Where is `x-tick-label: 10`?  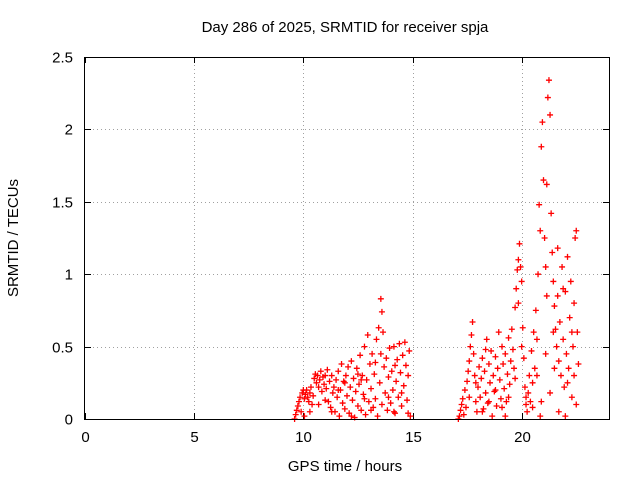 x-tick-label: 10 is located at coordinates (303, 437).